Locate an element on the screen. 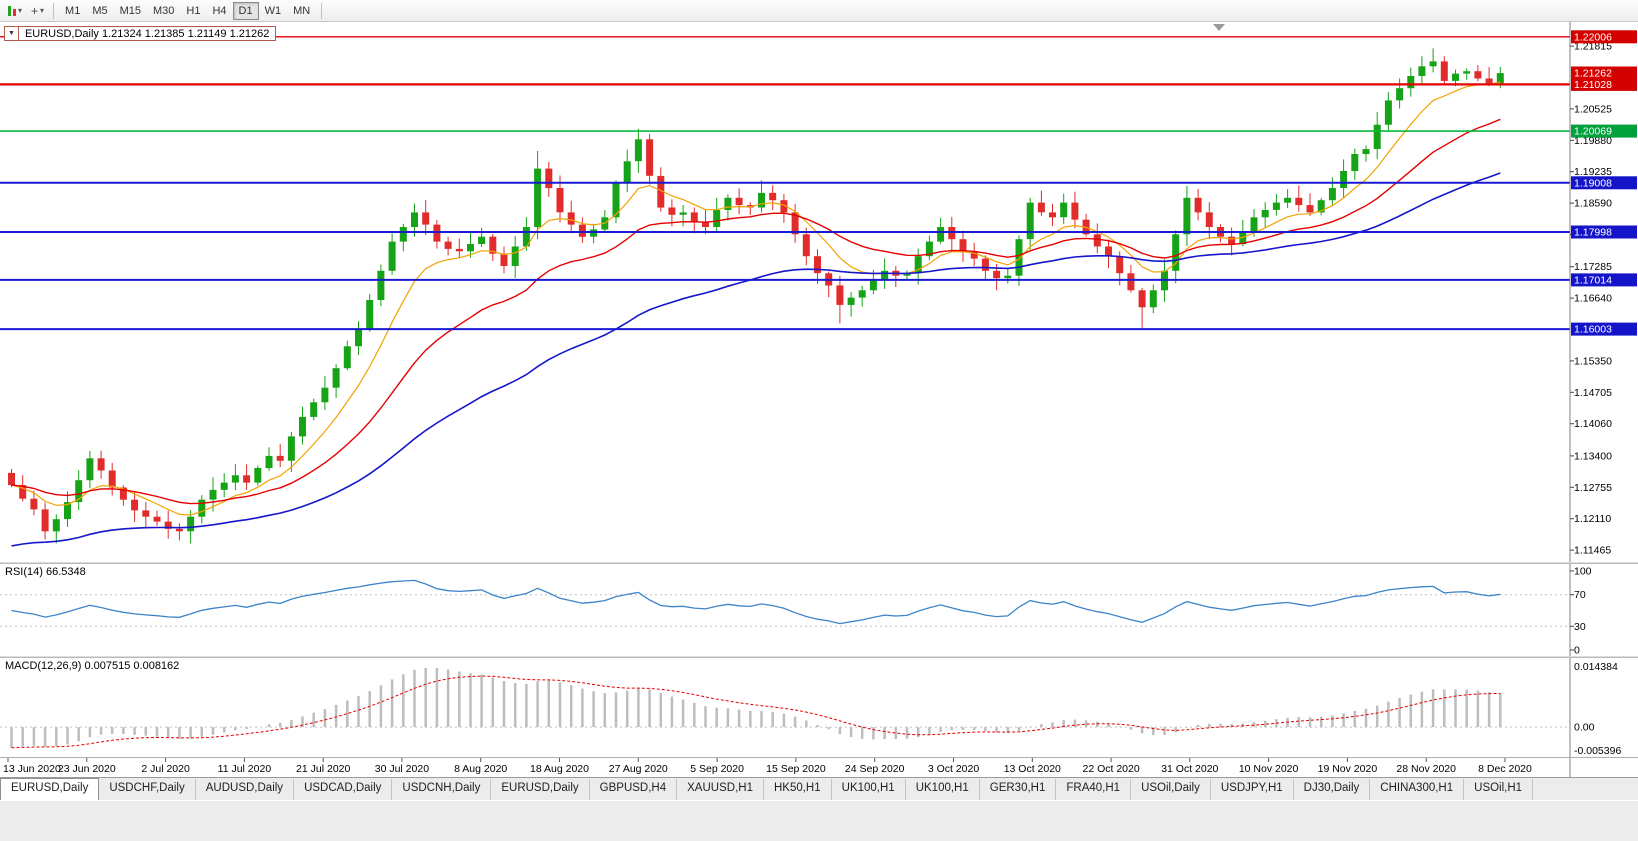 Image resolution: width=1638 pixels, height=841 pixels. chart-tab: GBPUSD,H4 is located at coordinates (634, 789).